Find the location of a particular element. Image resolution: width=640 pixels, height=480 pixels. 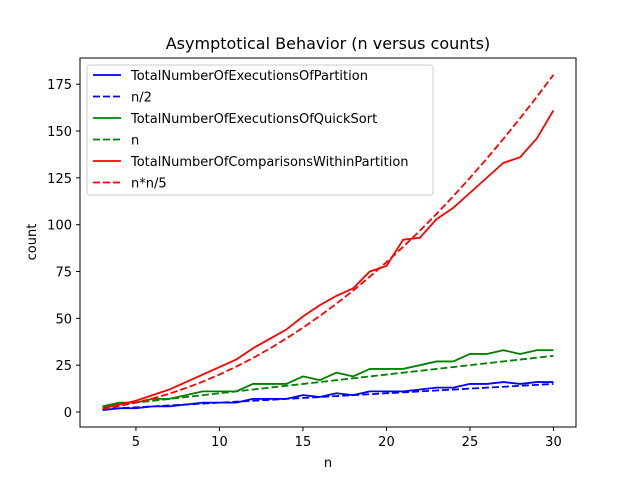

x-tick-label: 30 is located at coordinates (553, 442).